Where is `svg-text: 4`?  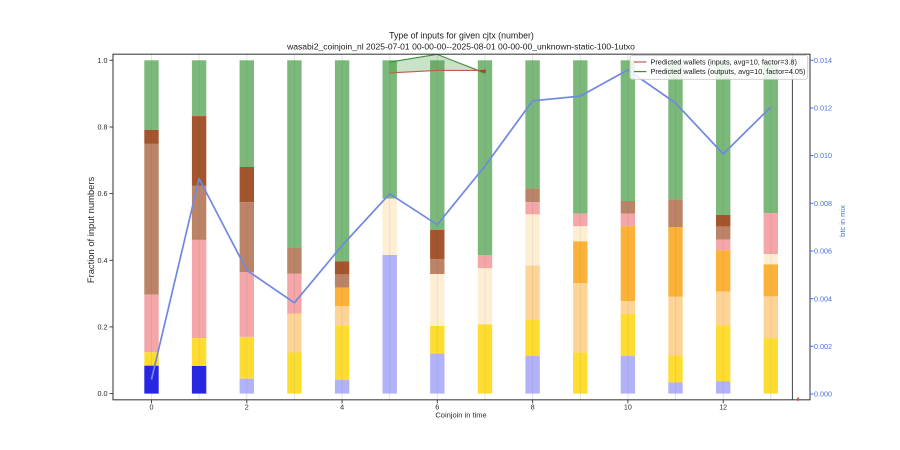
svg-text: 4 is located at coordinates (342, 407).